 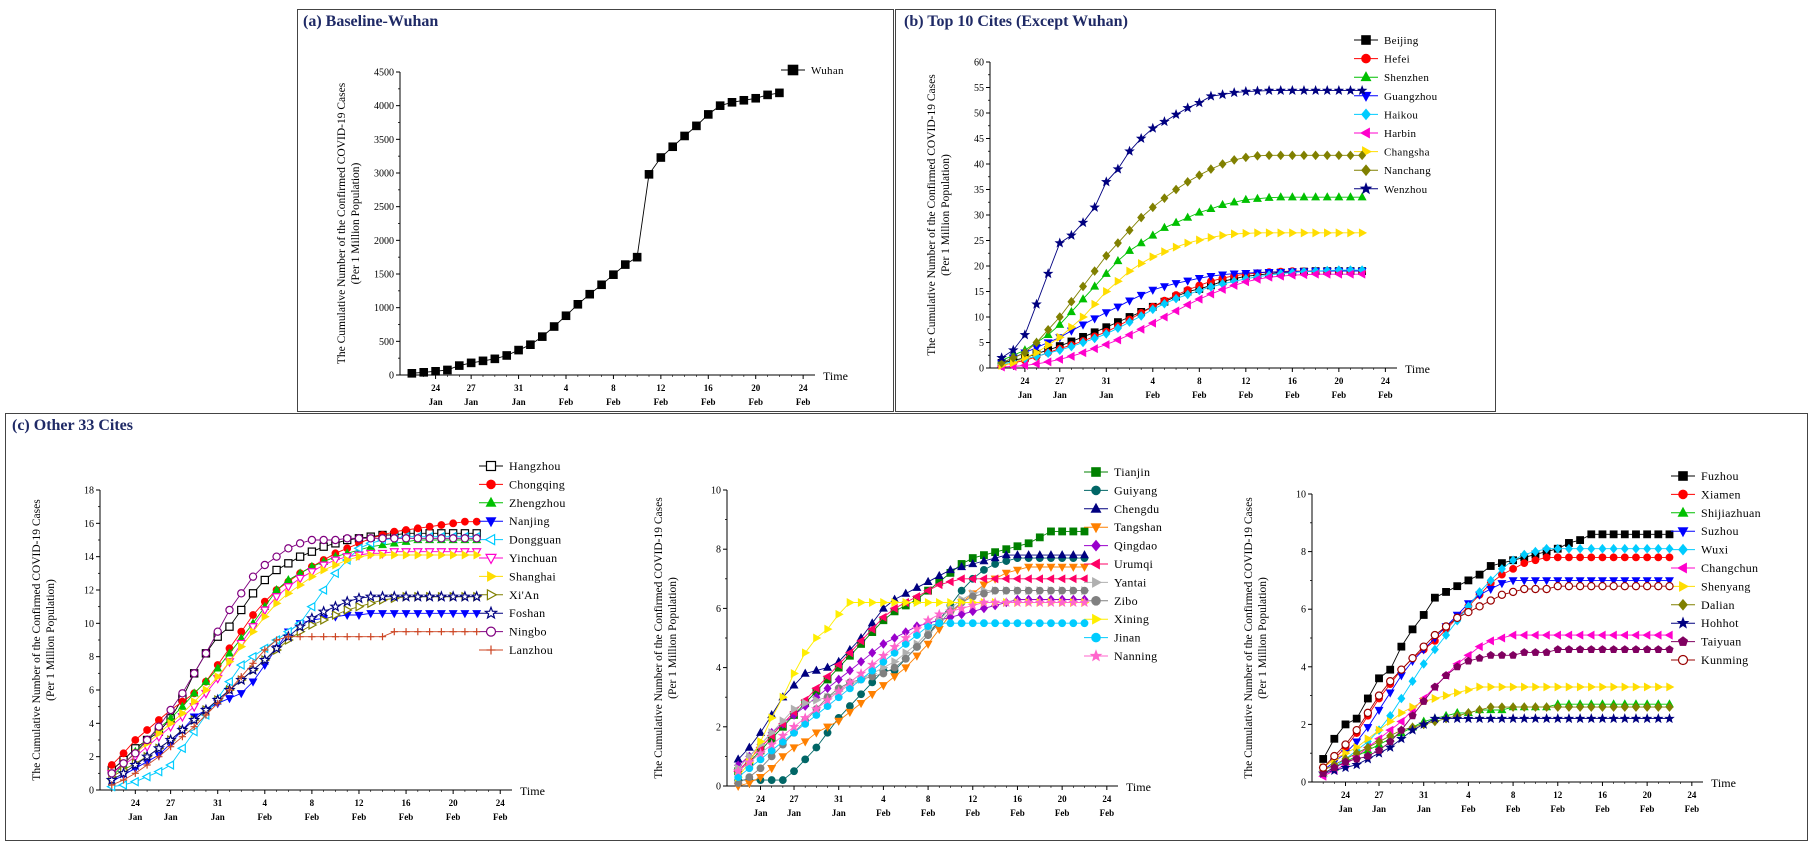 I want to click on legend-label: Changsha, so click(x=1407, y=153).